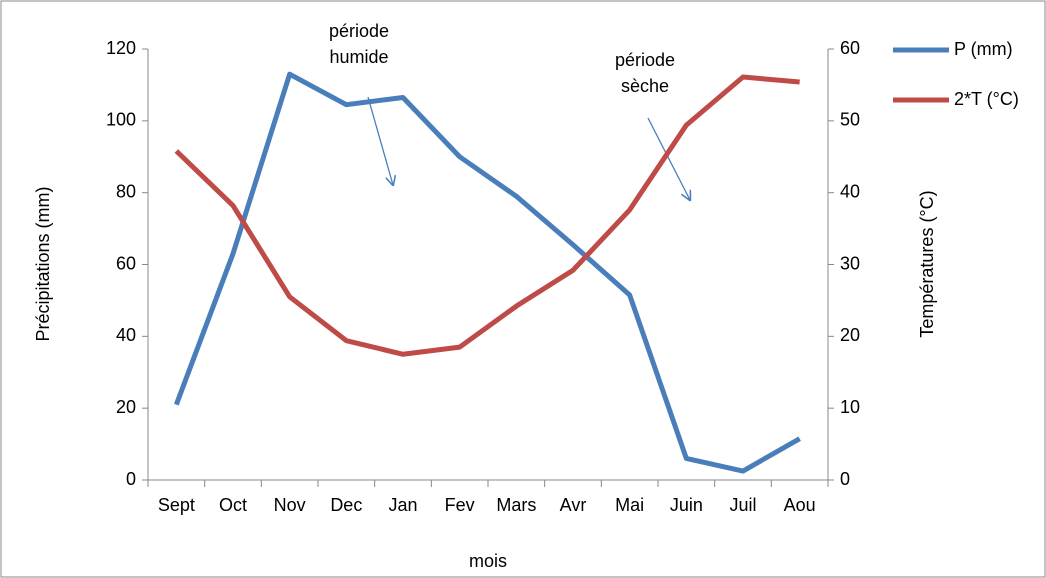 Image resolution: width=1046 pixels, height=578 pixels. What do you see at coordinates (742, 505) in the screenshot?
I see `x-tick-label: Juil` at bounding box center [742, 505].